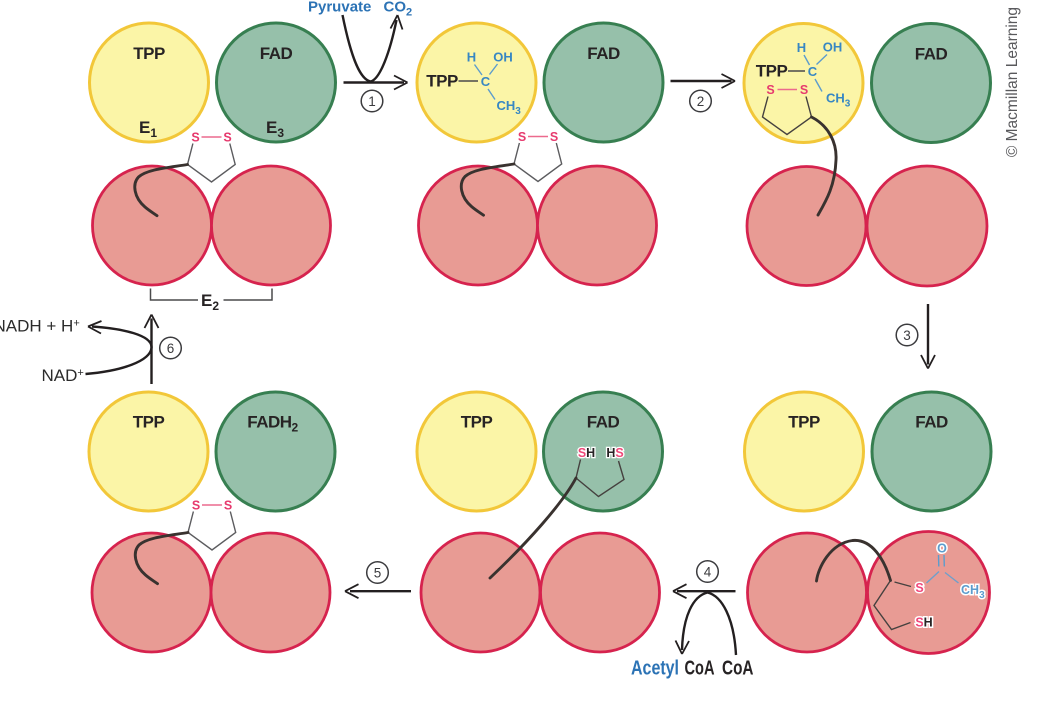 The image size is (1046, 708). Describe the element at coordinates (272, 424) in the screenshot. I see `svg-text: FADH2` at that location.